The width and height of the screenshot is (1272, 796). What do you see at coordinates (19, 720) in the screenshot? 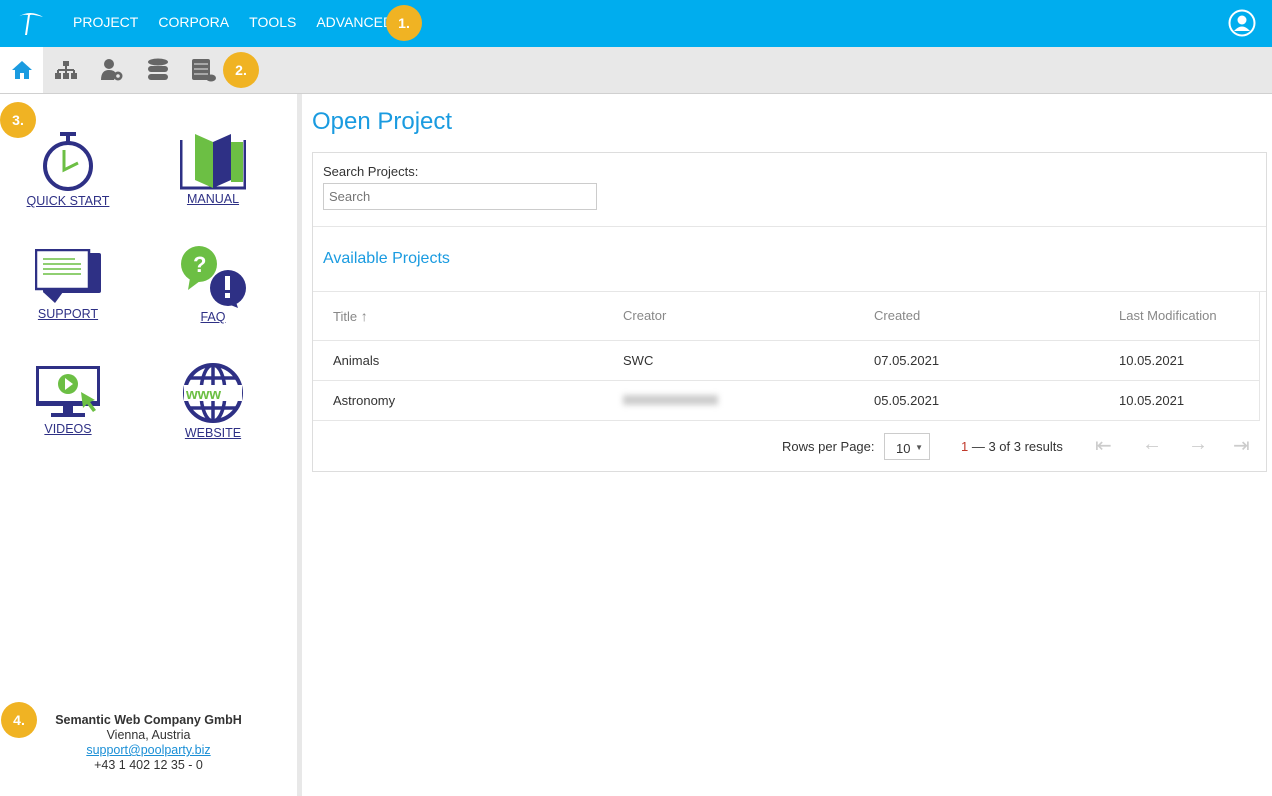
I see `callout-badge-4: 4.` at bounding box center [19, 720].